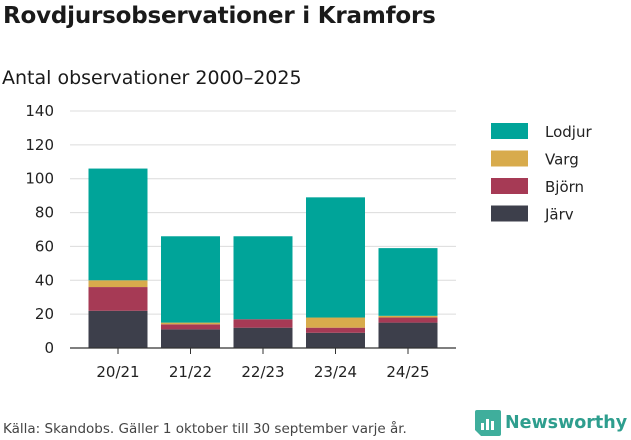 The height and width of the screenshot is (440, 631). What do you see at coordinates (39, 111) in the screenshot?
I see `y-tick-label: 140` at bounding box center [39, 111].